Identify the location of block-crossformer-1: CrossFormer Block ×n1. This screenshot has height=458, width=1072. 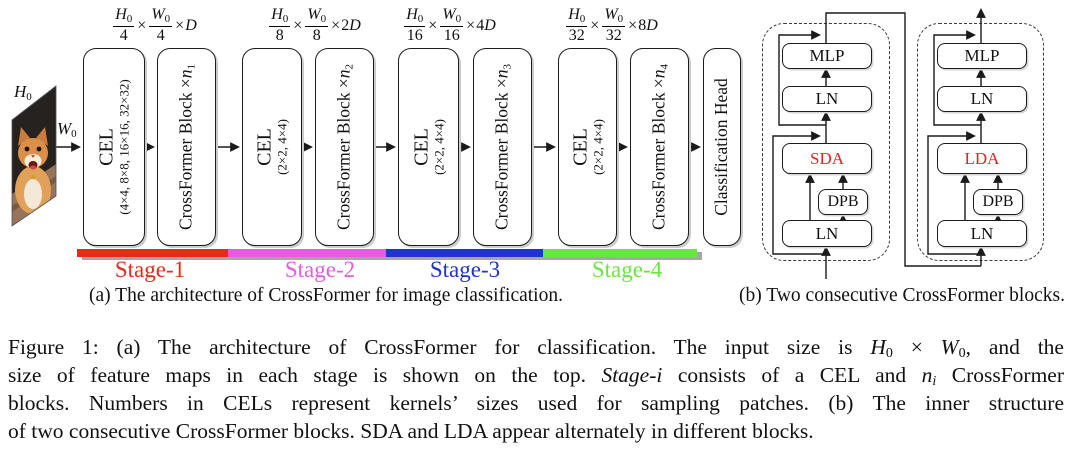
(186, 147).